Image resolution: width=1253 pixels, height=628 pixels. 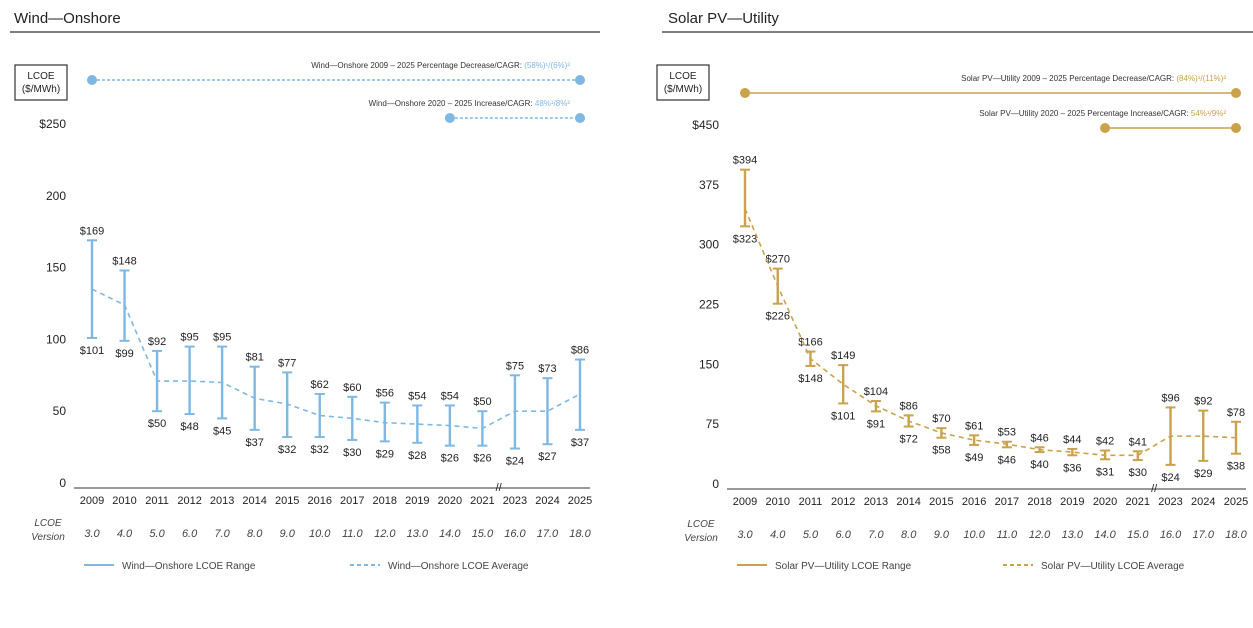 I want to click on version-label: 3.0, so click(x=745, y=535).